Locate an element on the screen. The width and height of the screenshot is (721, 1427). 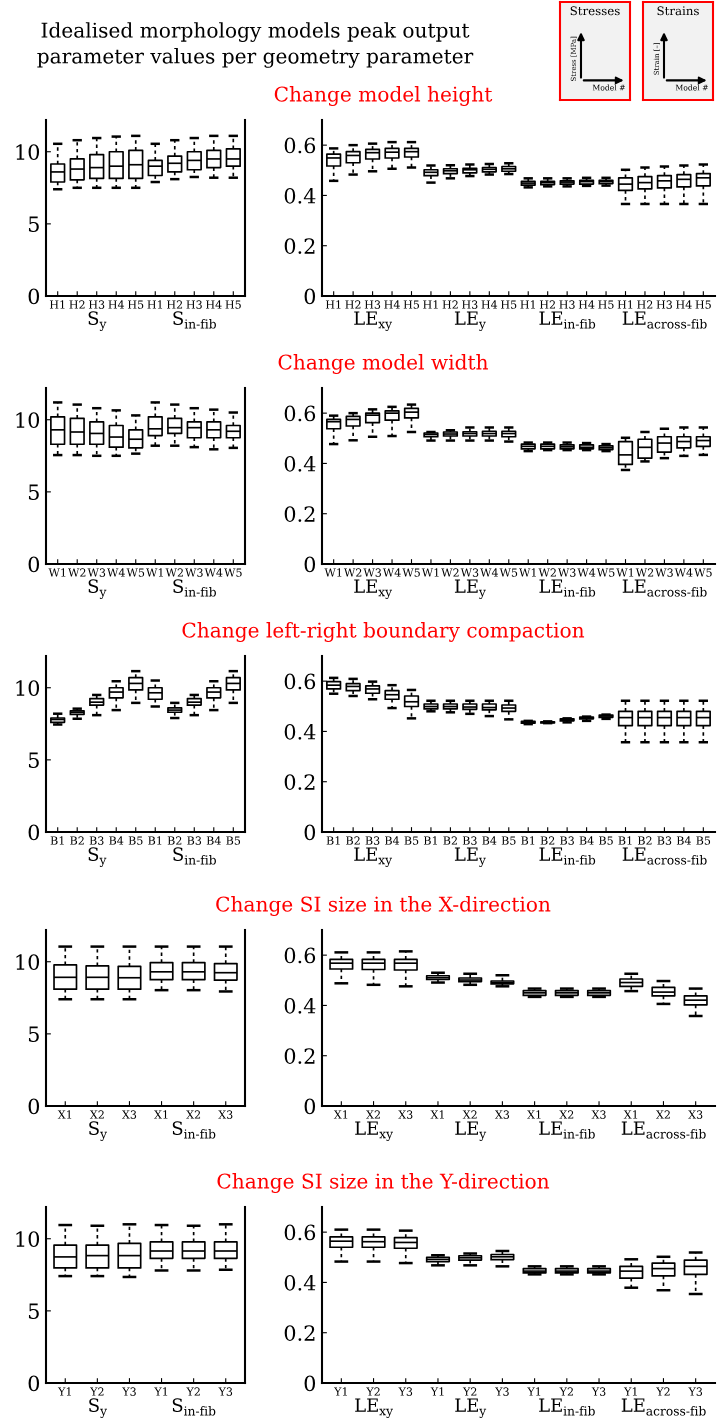
text: Idealised morphology models peak output parameter values per geometry parameter is located at coordinates (255, 45).